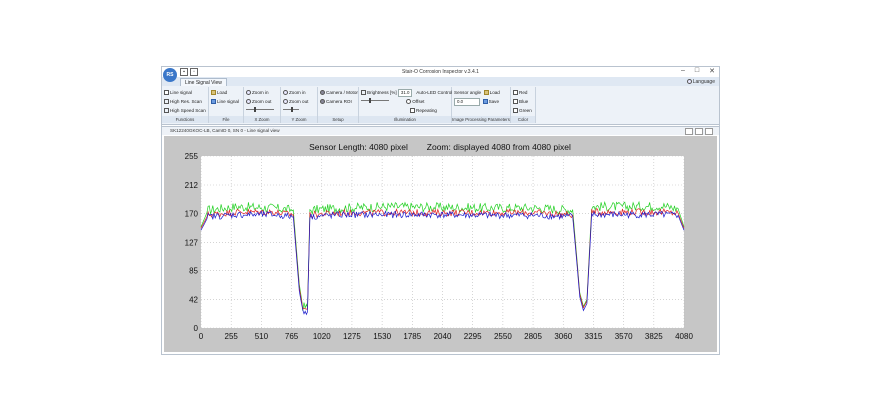 This screenshot has width=880, height=420. What do you see at coordinates (322, 92) in the screenshot?
I see `camera-icon` at bounding box center [322, 92].